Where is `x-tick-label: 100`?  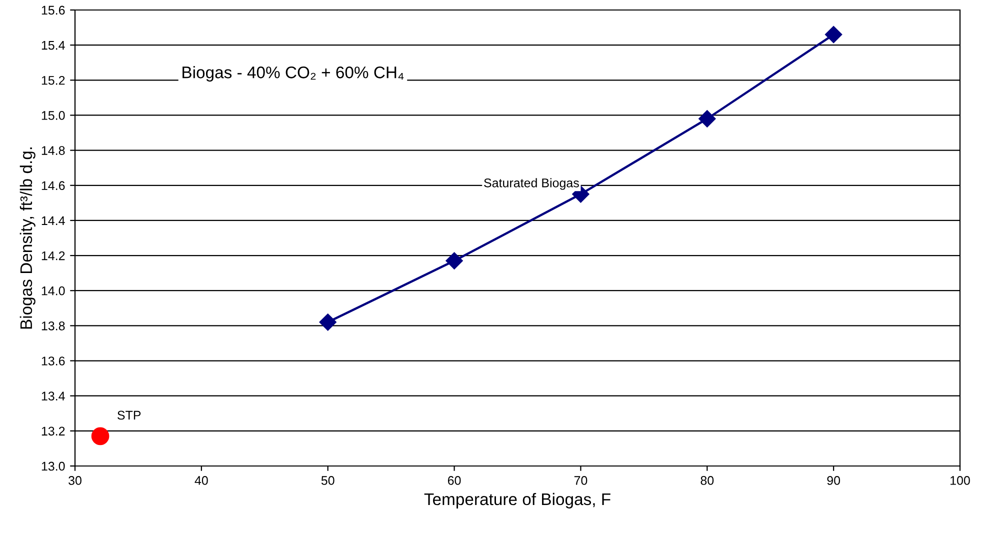 x-tick-label: 100 is located at coordinates (960, 480).